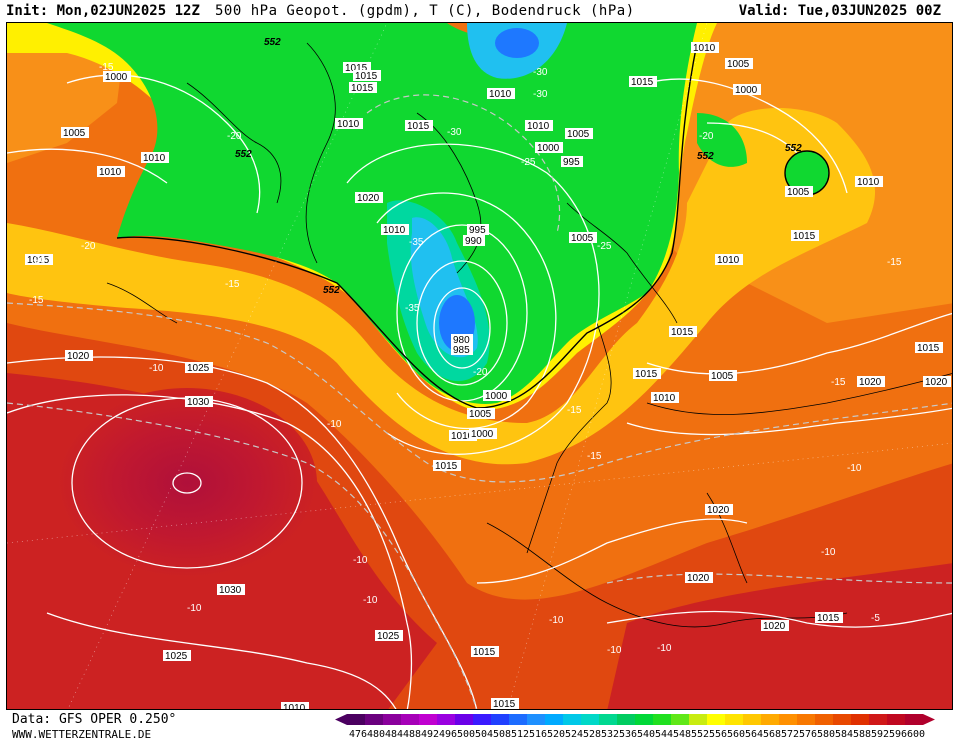 The height and width of the screenshot is (741, 959). Describe the element at coordinates (682, 734) in the screenshot. I see `legend-tick-label: 548` at that location.